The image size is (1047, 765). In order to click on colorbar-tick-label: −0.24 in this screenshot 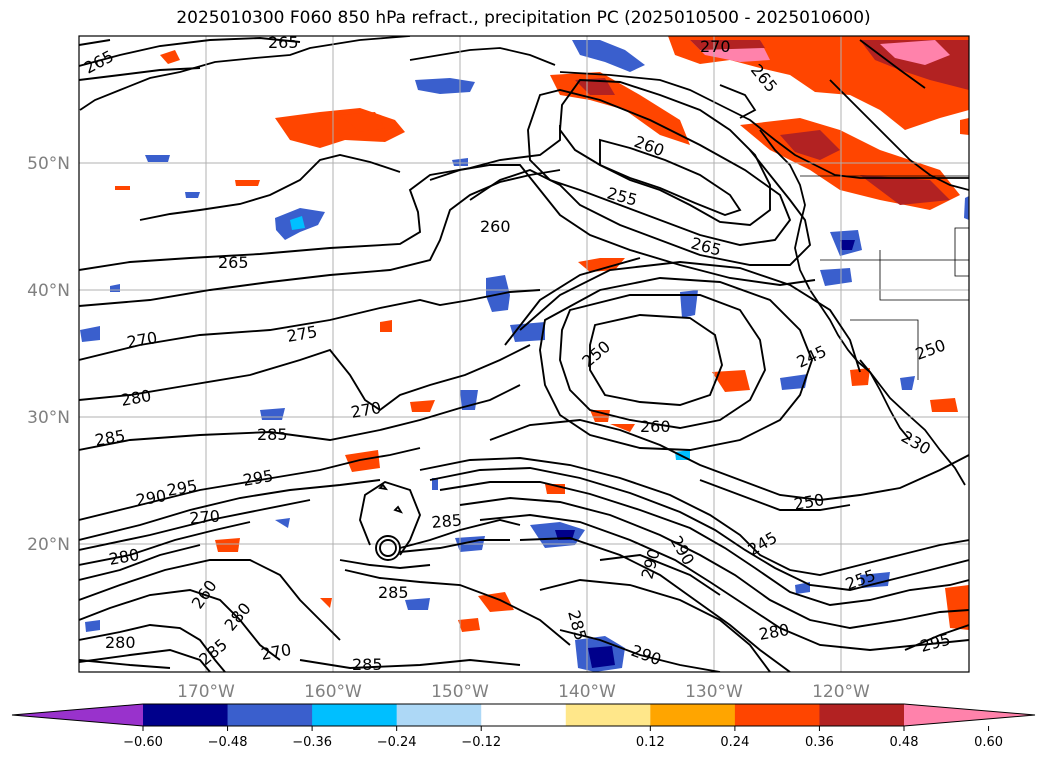, I will do `click(397, 742)`.